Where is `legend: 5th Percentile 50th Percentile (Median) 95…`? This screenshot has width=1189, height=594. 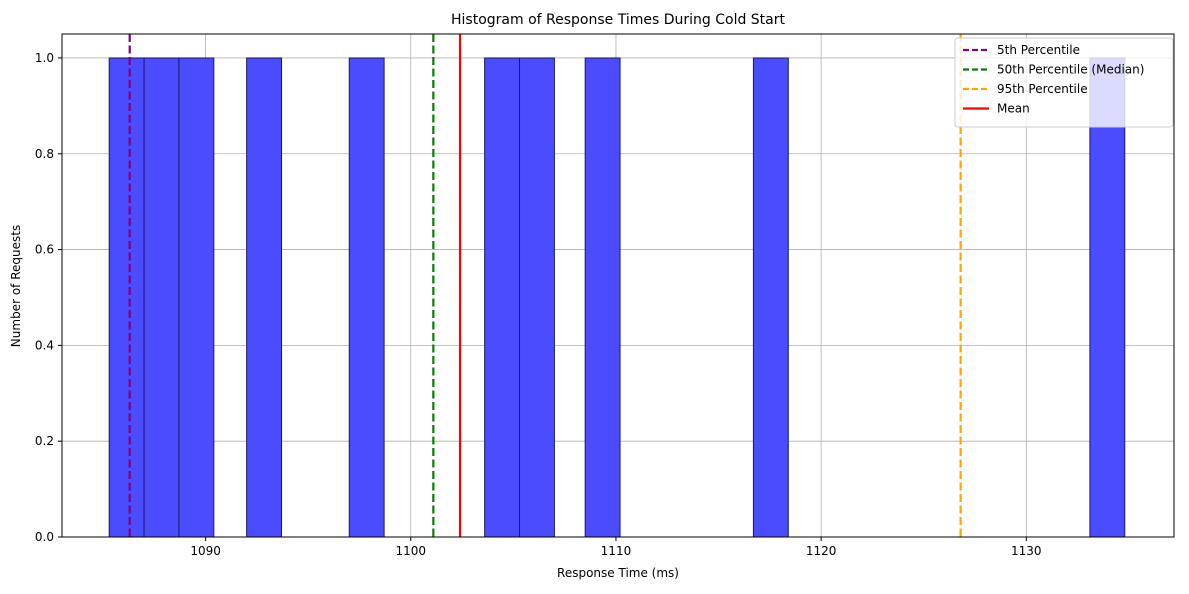
legend: 5th Percentile 50th Percentile (Median) 95… is located at coordinates (1064, 82).